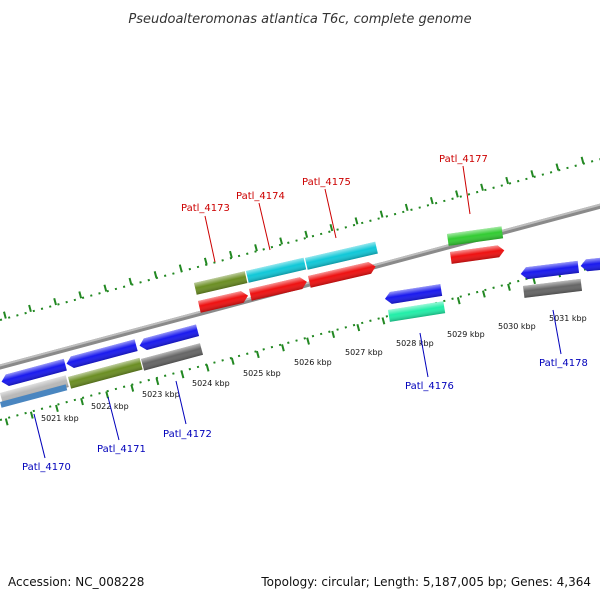 This screenshot has width=600, height=600. Describe the element at coordinates (46, 467) in the screenshot. I see `gene-label-patl-4170: Patl_4170` at that location.